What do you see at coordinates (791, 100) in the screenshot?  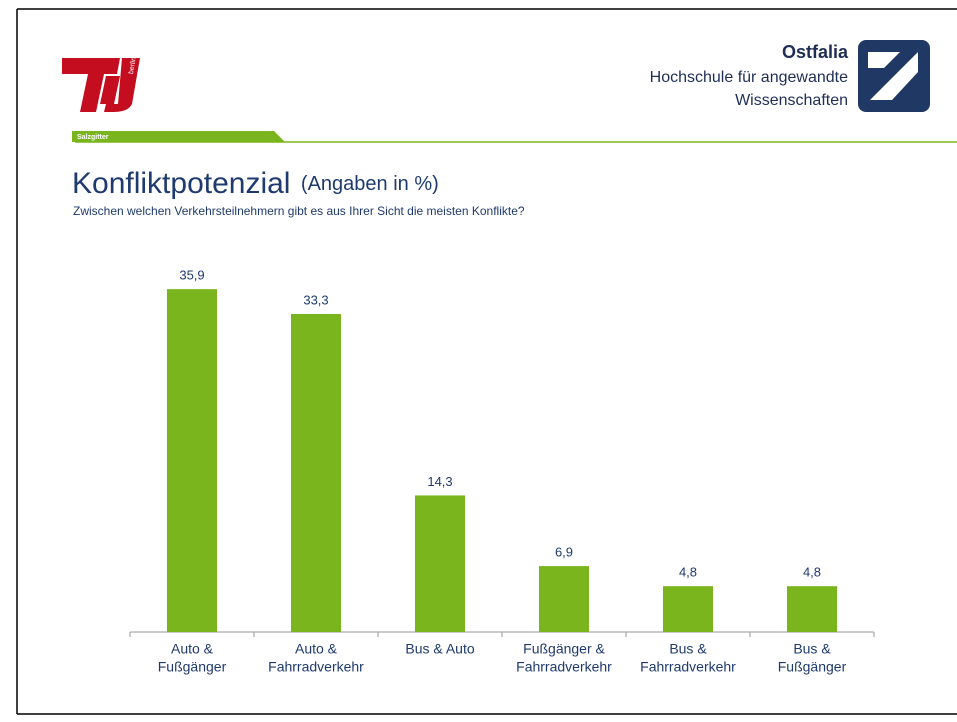 I see `school-name: Wissenschaften` at bounding box center [791, 100].